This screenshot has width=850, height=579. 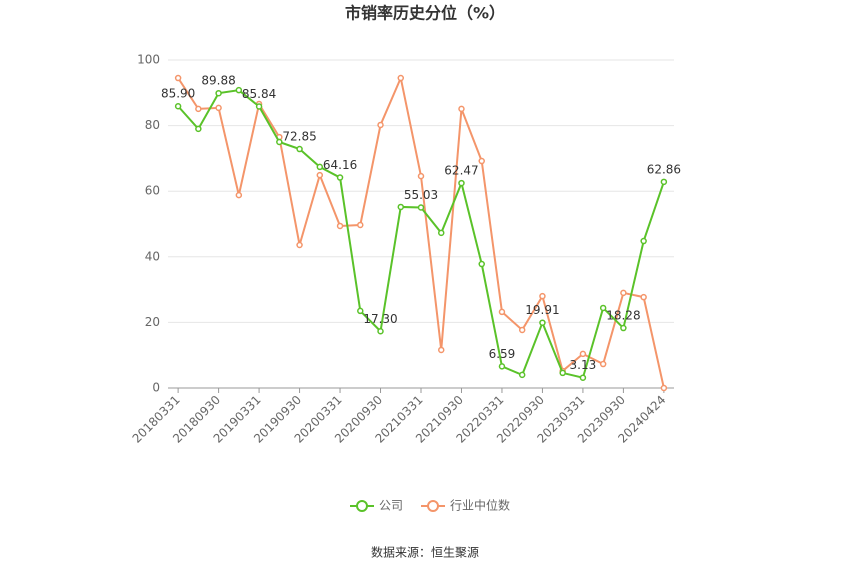 I want to click on legend-label: 公司, so click(x=391, y=506).